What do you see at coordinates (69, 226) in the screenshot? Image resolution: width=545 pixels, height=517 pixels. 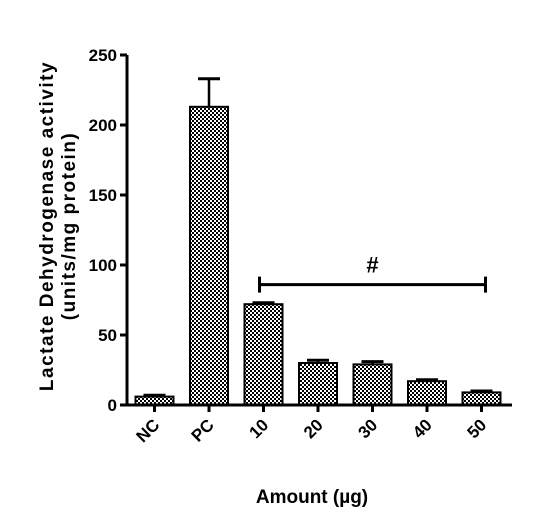 I see `y-axis-label-line2: (units/mg protein)` at bounding box center [69, 226].